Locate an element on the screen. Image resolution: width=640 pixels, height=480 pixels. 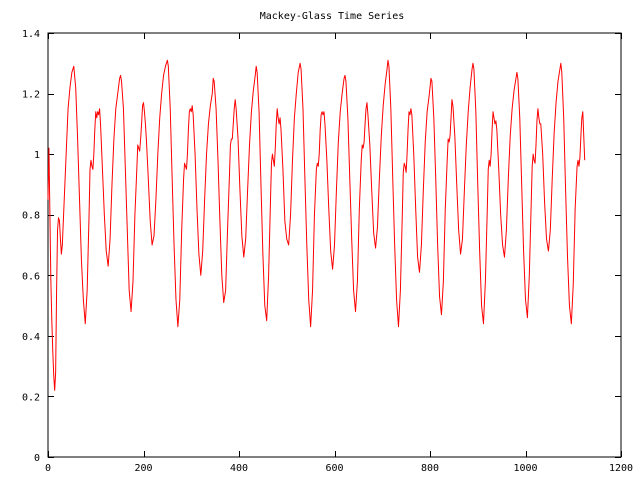
x-tick-label: 0 is located at coordinates (48, 468).